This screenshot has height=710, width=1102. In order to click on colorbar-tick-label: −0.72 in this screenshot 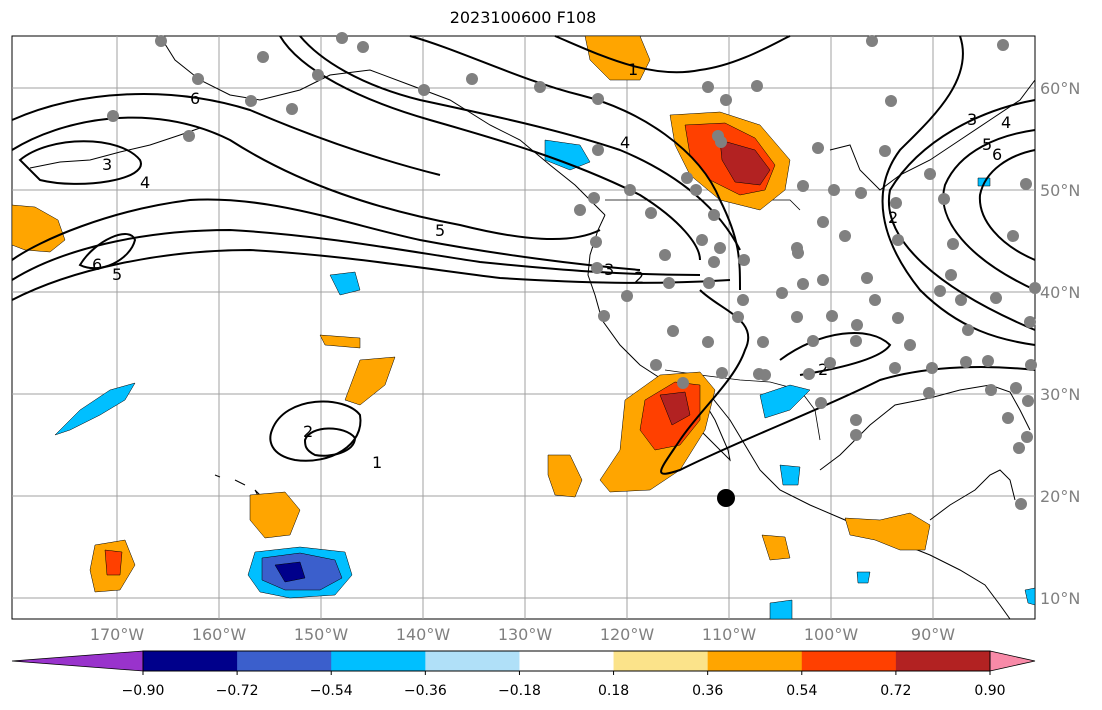, I will do `click(237, 691)`.